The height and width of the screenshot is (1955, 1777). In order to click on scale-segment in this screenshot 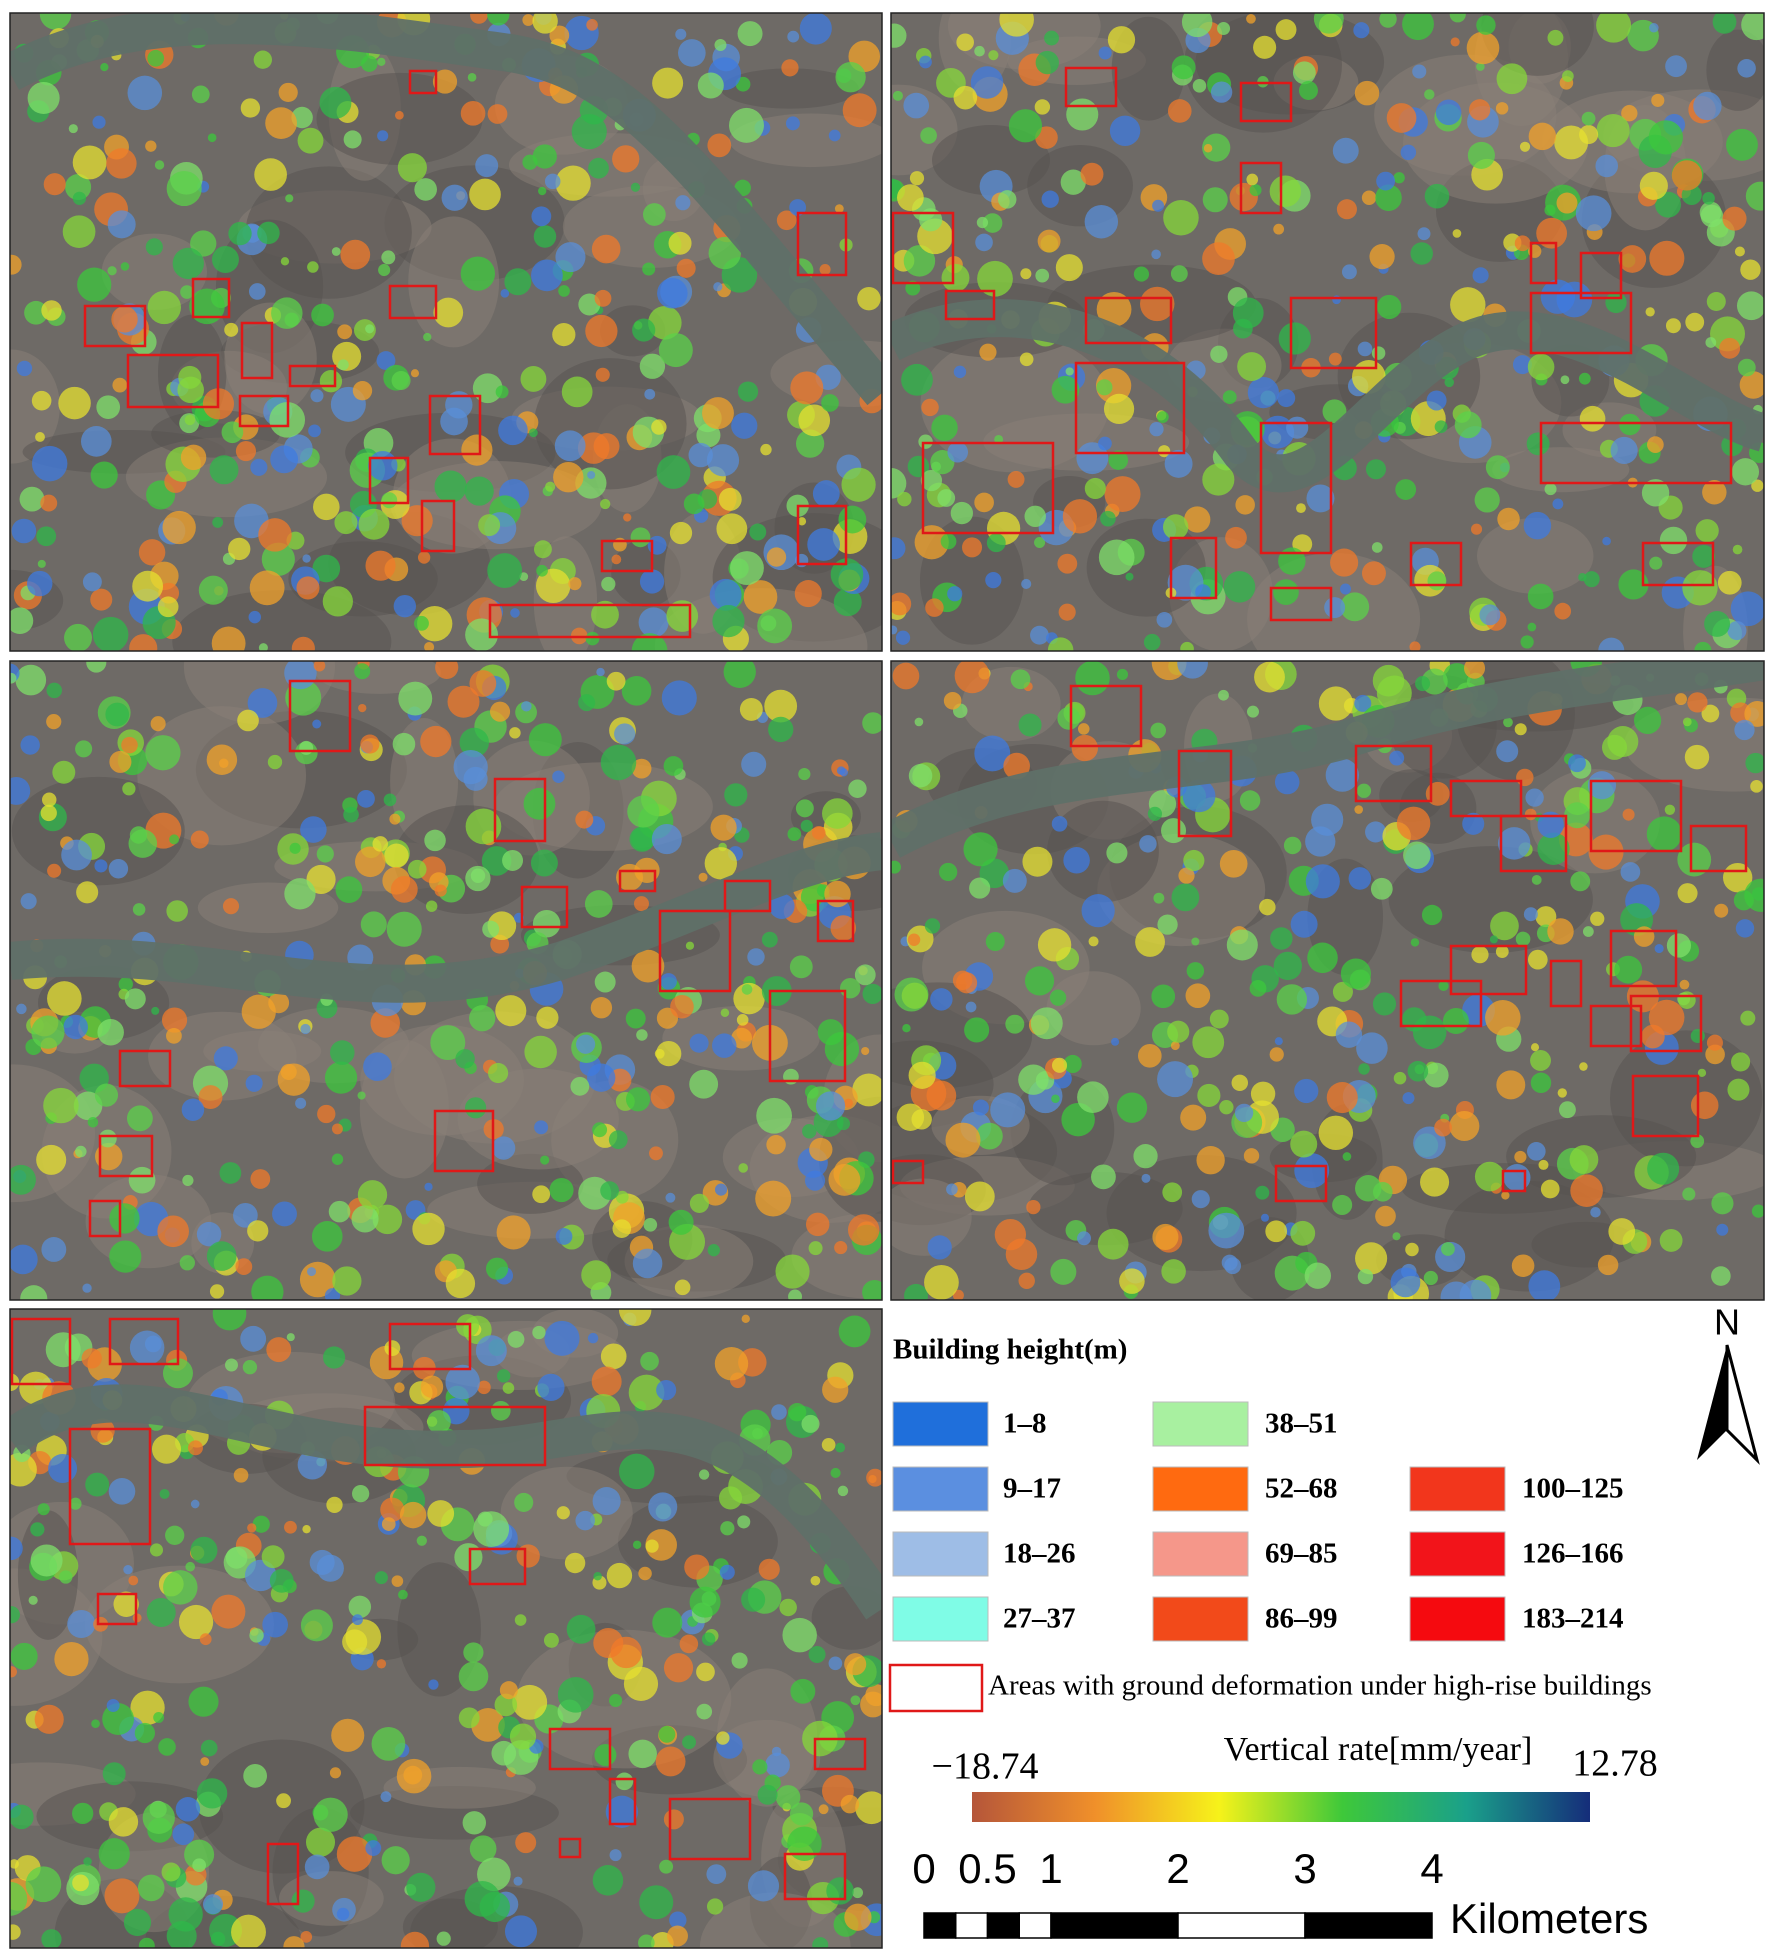, I will do `click(1035, 1925)`.